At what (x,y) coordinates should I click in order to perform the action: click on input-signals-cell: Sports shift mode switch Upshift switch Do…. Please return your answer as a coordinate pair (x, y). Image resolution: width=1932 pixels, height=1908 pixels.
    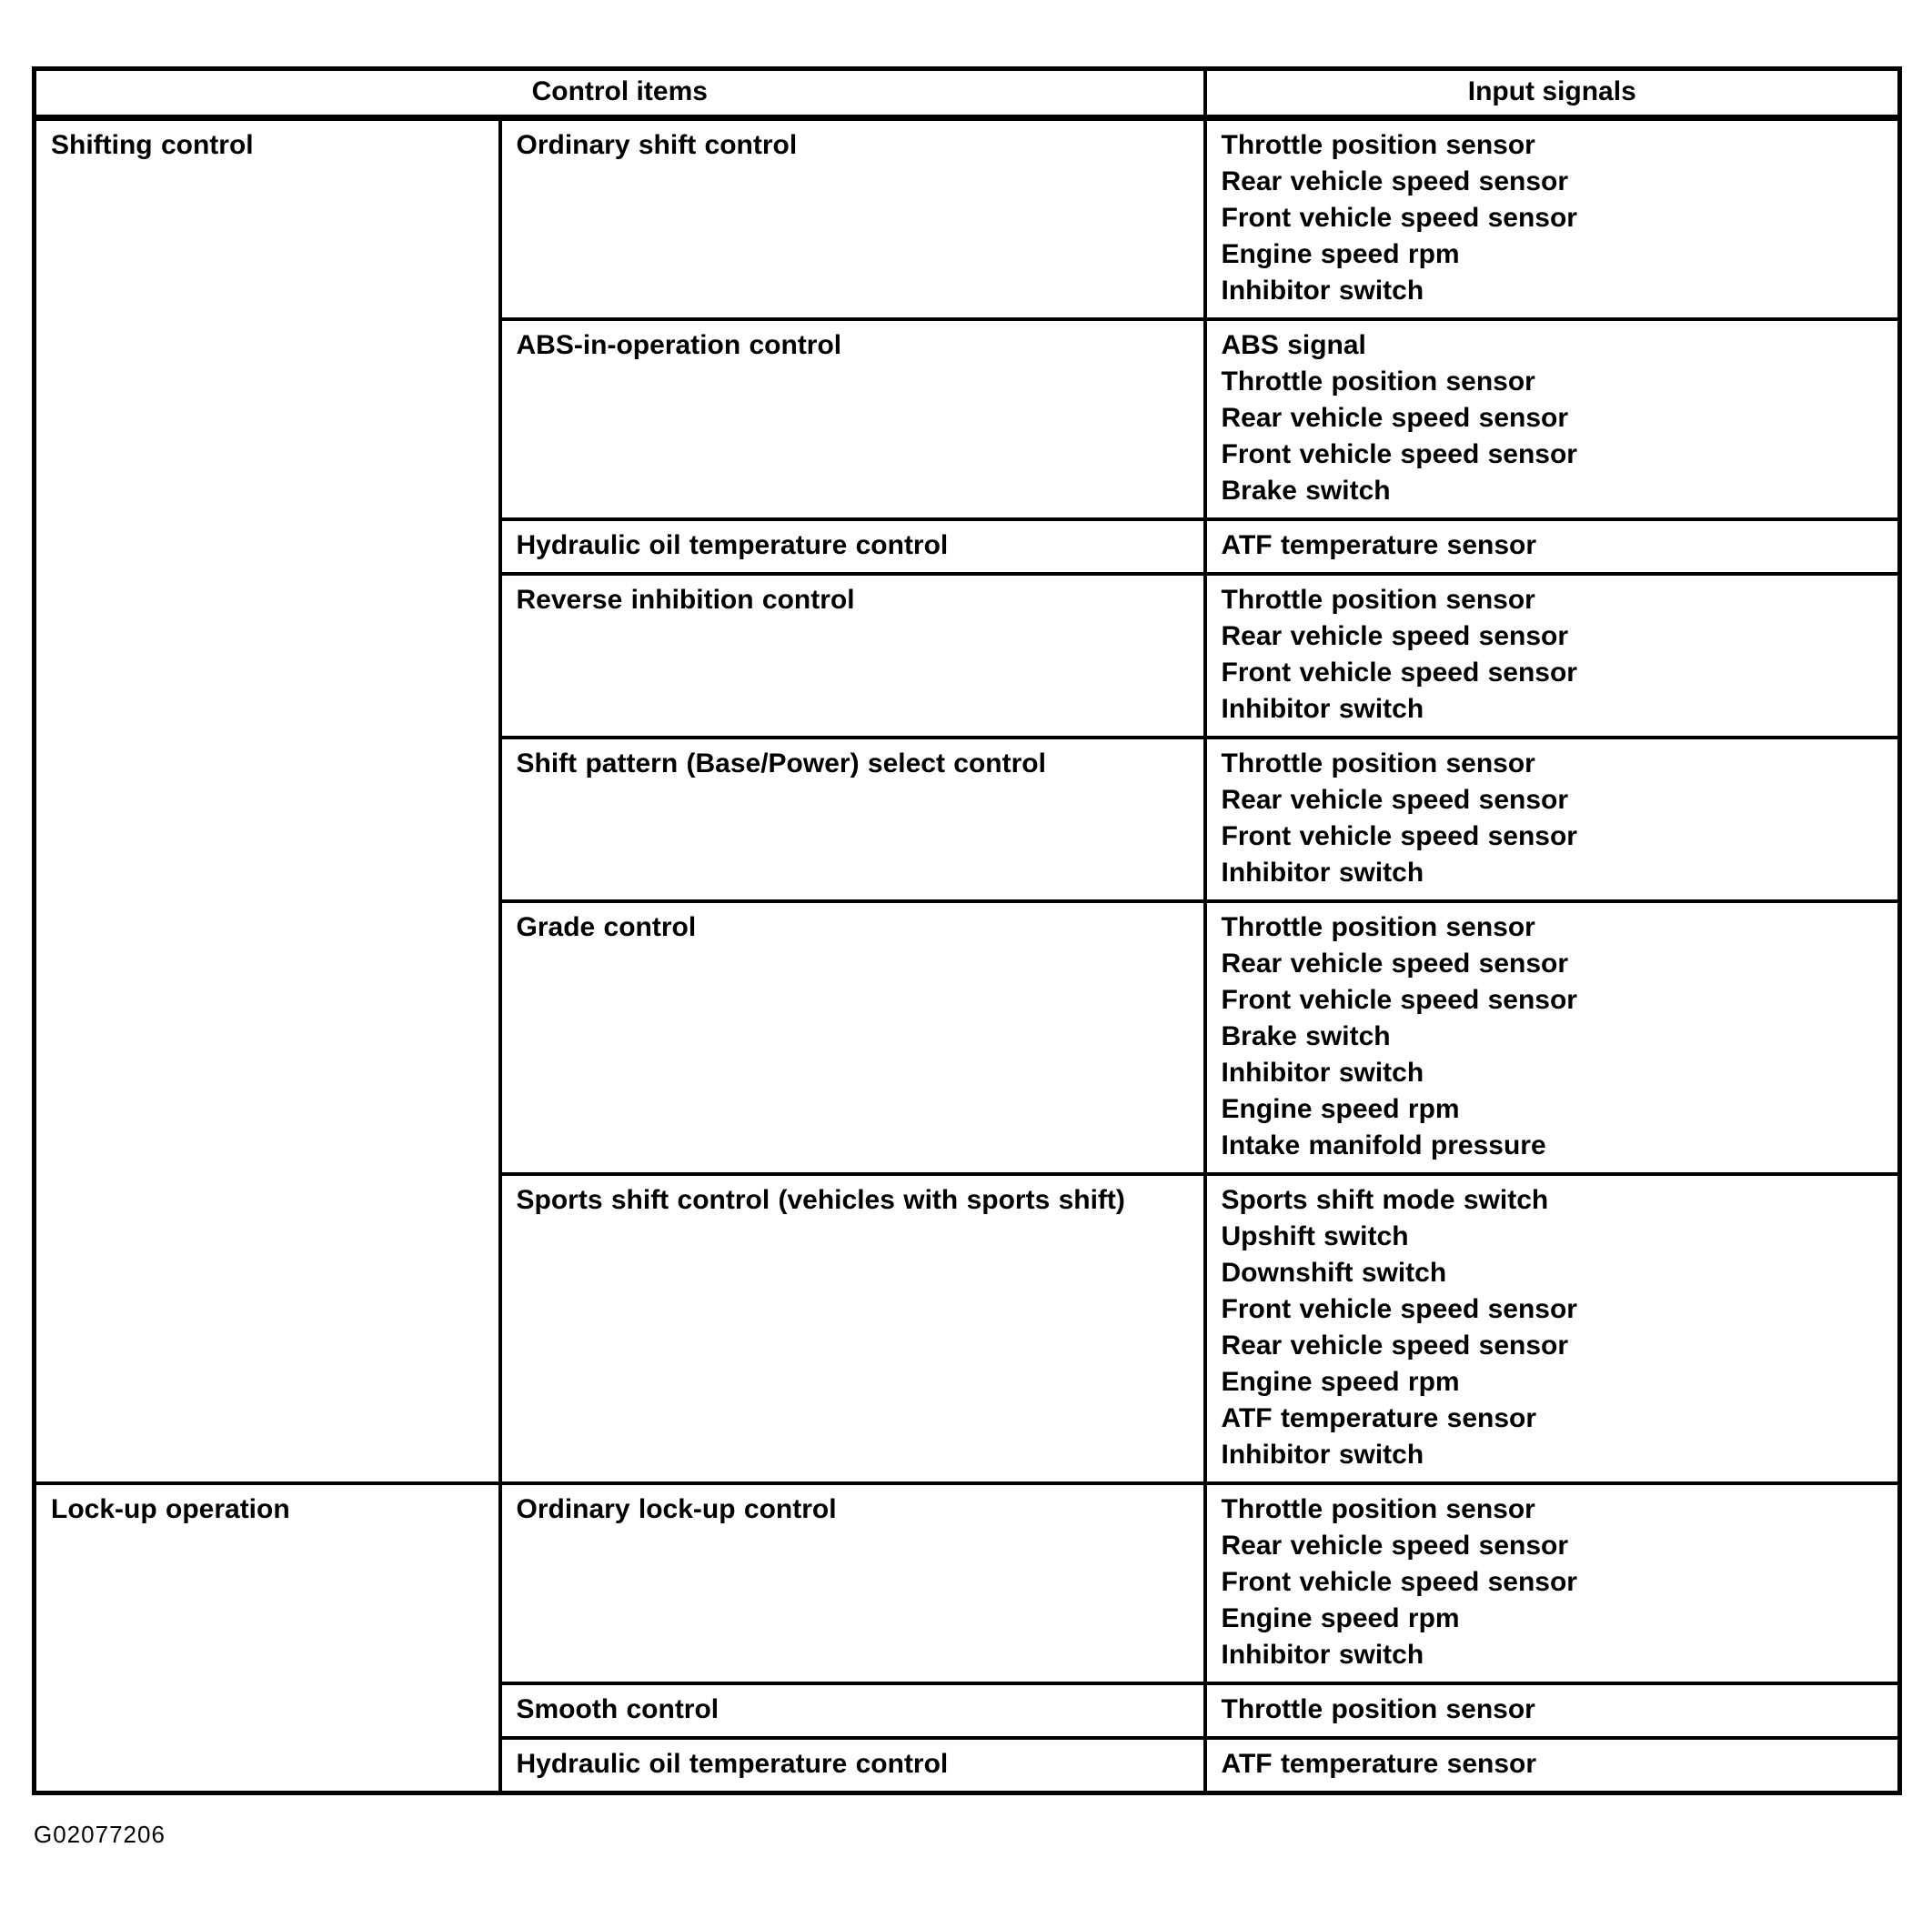
    Looking at the image, I should click on (1552, 1328).